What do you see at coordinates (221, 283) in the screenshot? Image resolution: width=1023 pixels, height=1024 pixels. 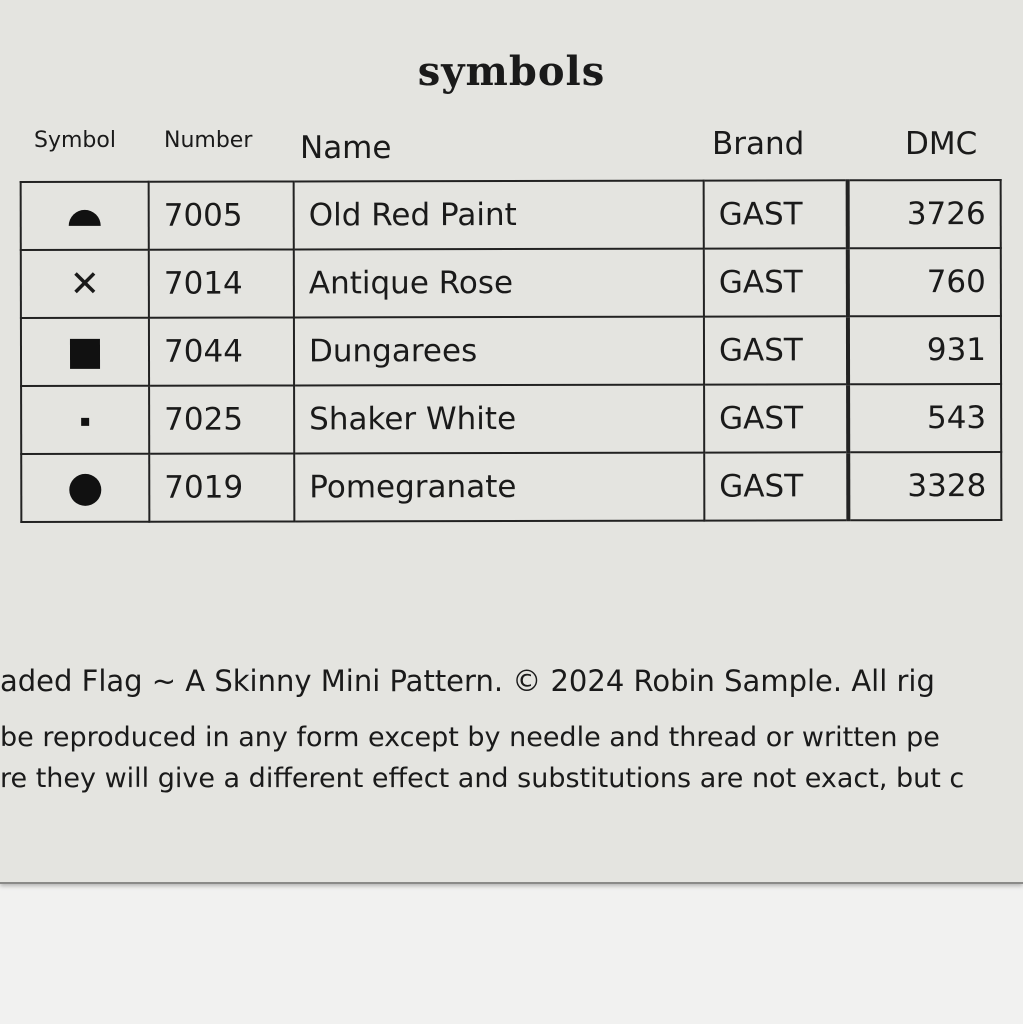 I see `number-cell: 7014` at bounding box center [221, 283].